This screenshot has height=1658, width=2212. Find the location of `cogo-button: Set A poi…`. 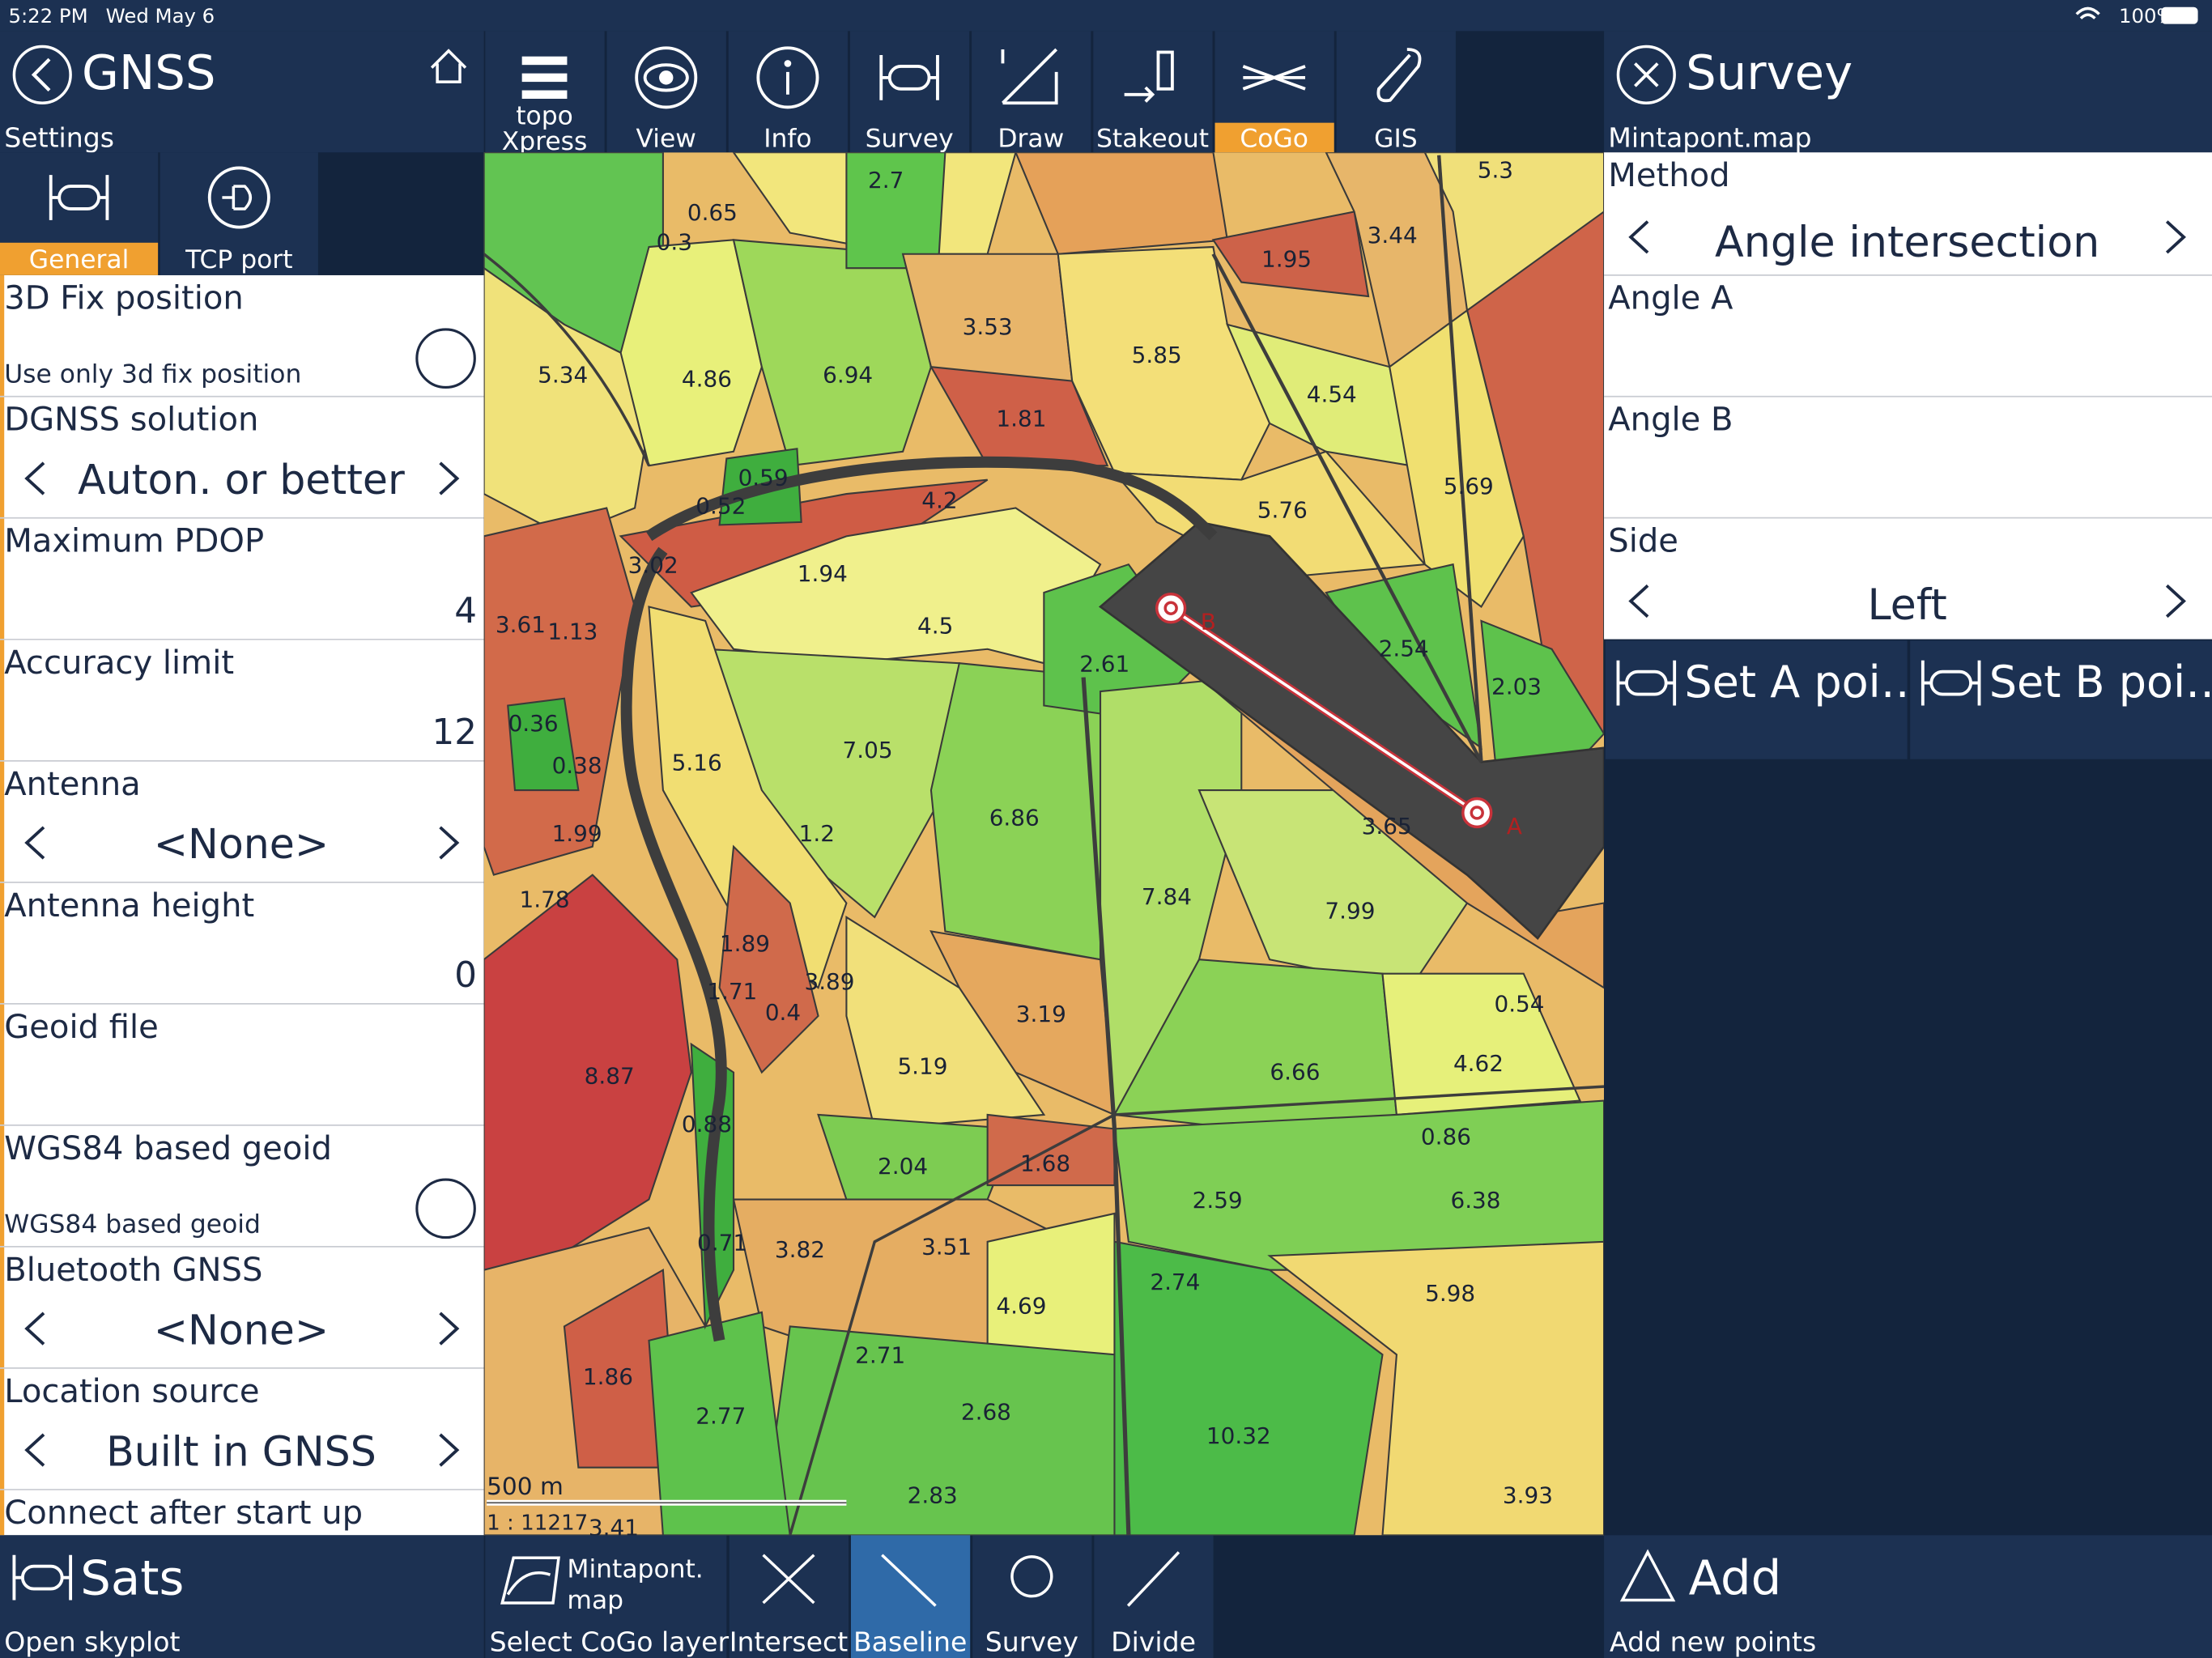

cogo-button: Set A poi… is located at coordinates (1765, 699).